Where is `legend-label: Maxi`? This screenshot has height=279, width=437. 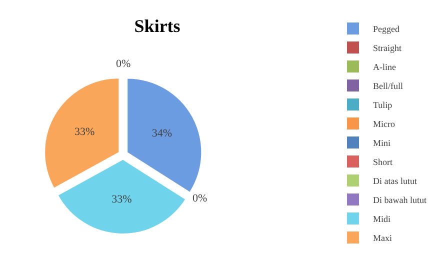
legend-label: Maxi is located at coordinates (382, 238).